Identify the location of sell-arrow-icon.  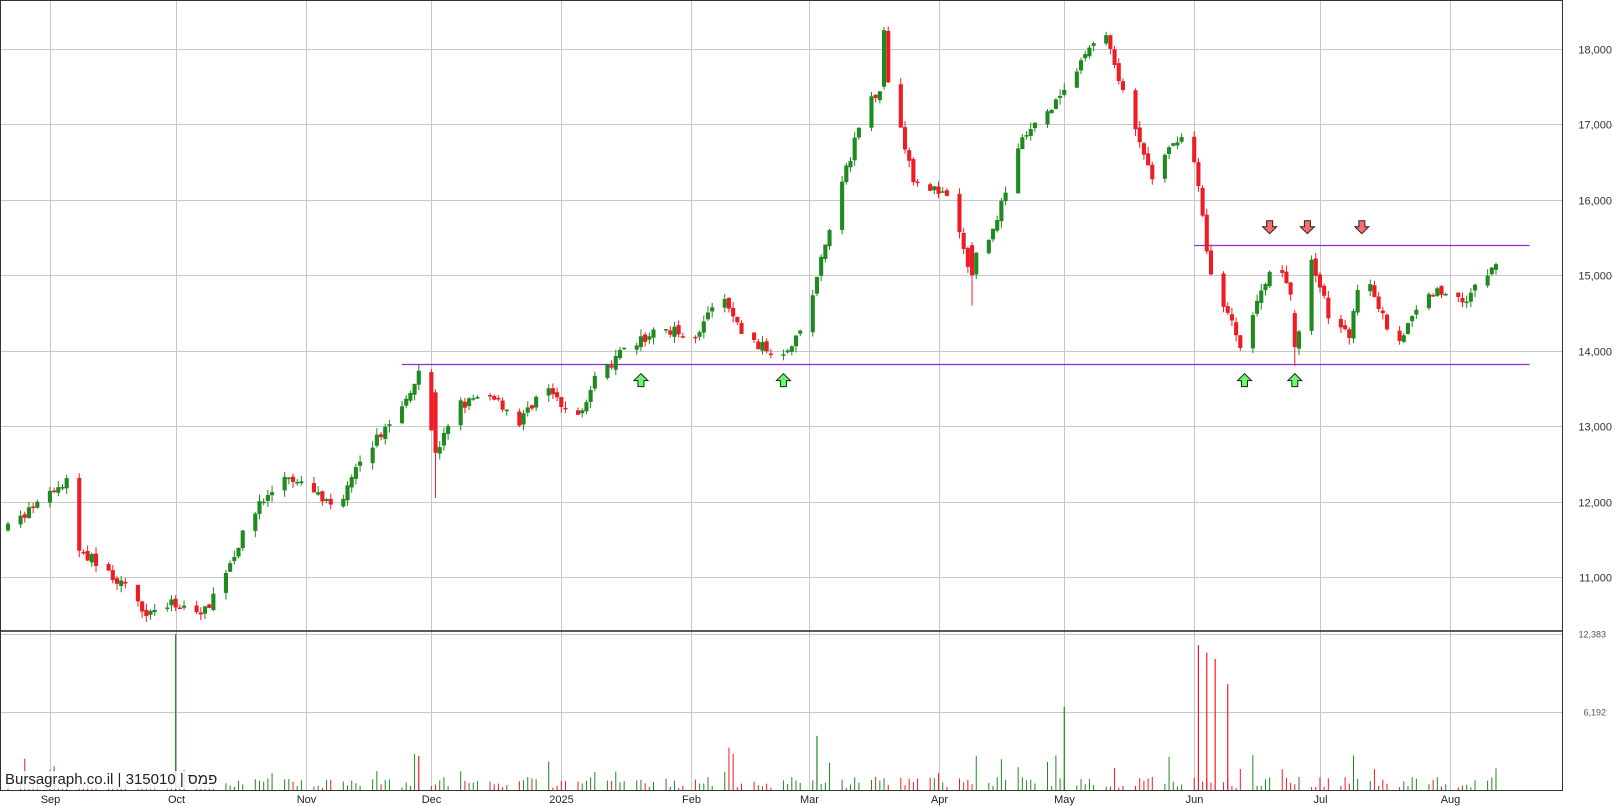
(1269, 227).